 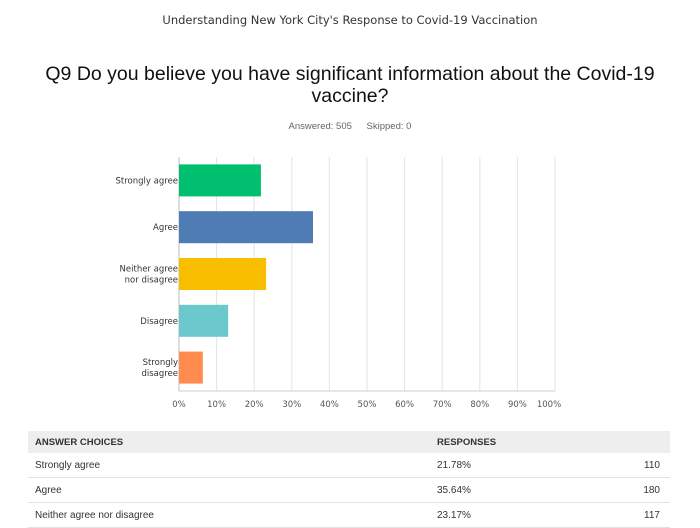 I want to click on responses-header: RESPONSES, so click(x=467, y=442).